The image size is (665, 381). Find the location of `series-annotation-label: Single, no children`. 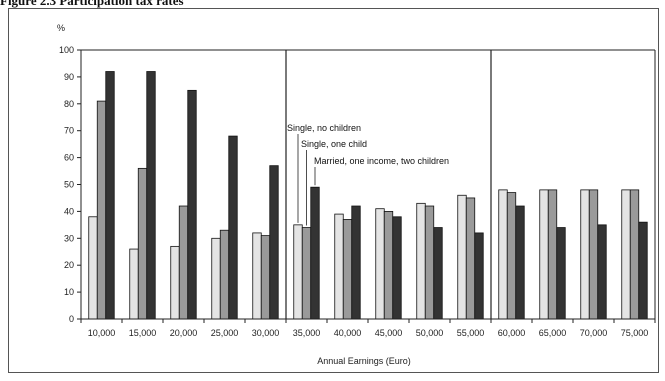

series-annotation-label: Single, no children is located at coordinates (324, 128).